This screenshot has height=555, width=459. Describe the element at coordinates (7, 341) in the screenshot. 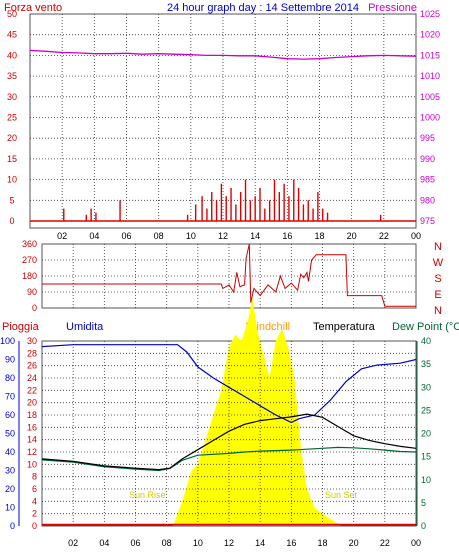

I see `humidity-tick-label: 100` at that location.